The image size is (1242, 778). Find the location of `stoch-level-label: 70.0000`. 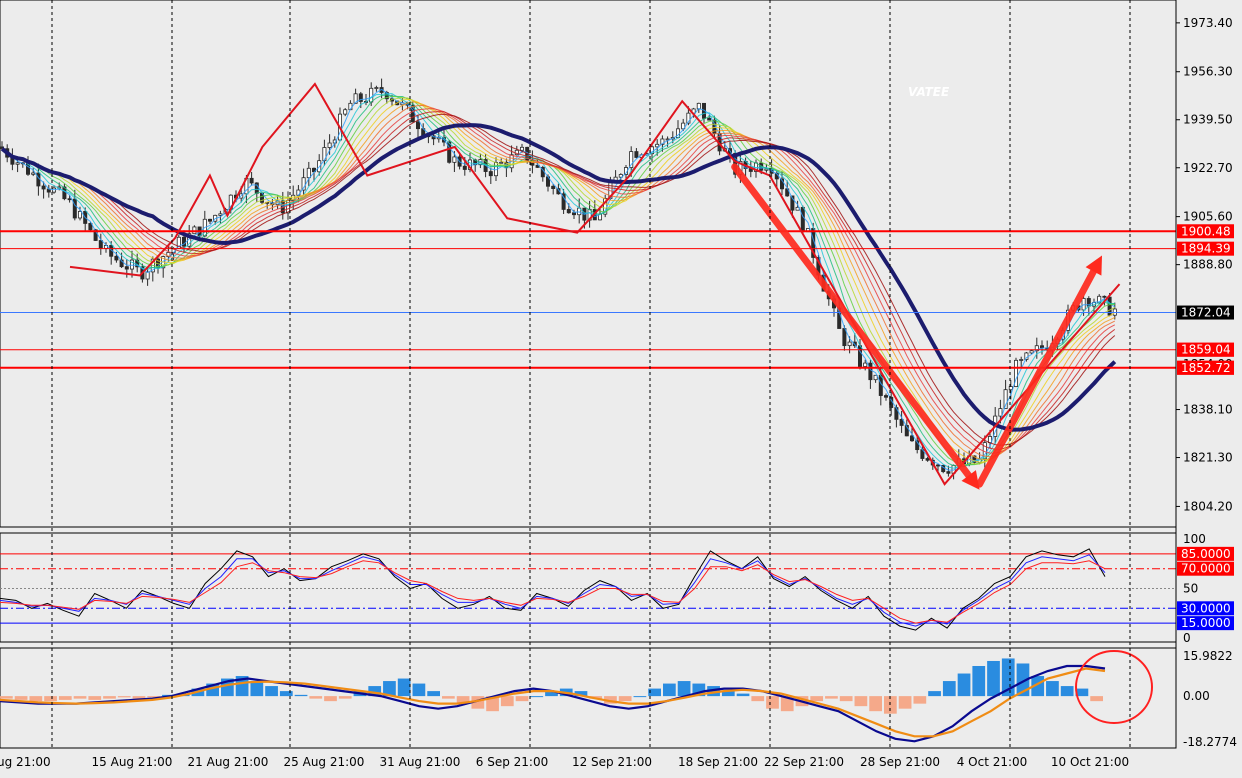

stoch-level-label: 70.0000 is located at coordinates (1206, 569).